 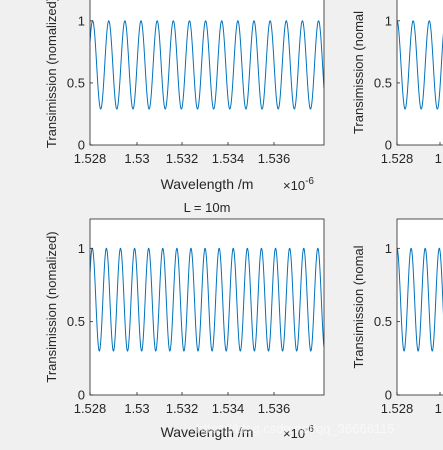 I want to click on subplot-title: L = 10m, so click(x=207, y=207).